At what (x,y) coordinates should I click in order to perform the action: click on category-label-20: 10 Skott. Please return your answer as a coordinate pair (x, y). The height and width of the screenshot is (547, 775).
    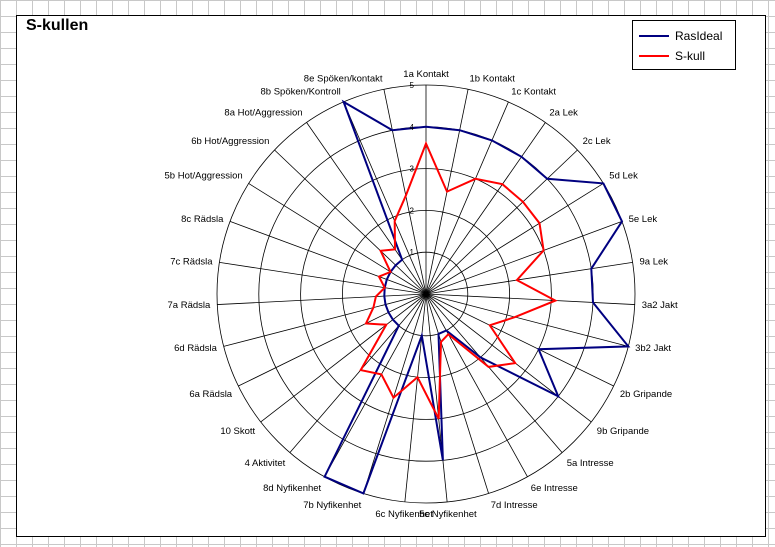
    Looking at the image, I should click on (237, 431).